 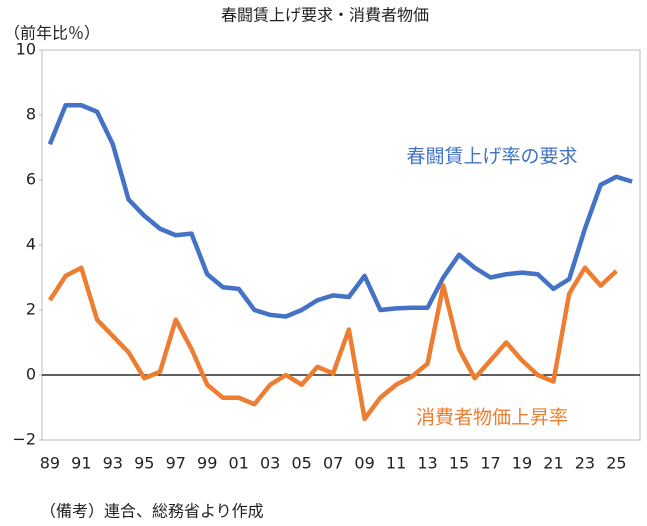 I want to click on x-tick-label: 19, so click(x=522, y=463).